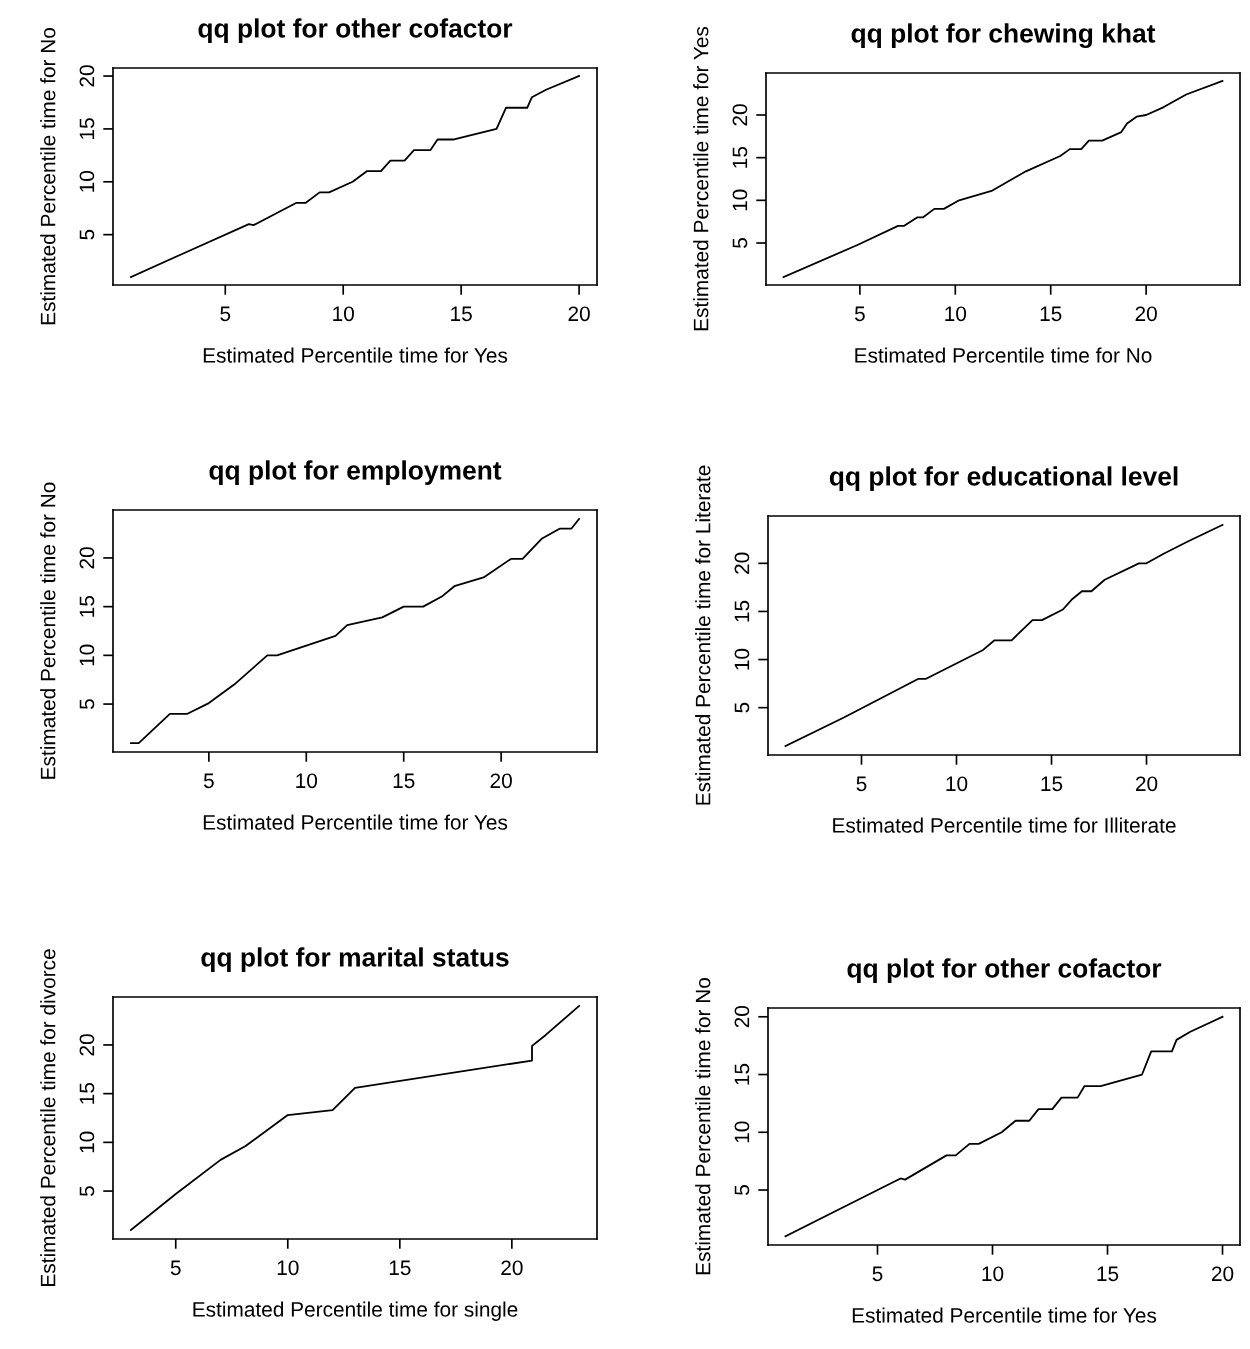 This screenshot has width=1250, height=1349. Describe the element at coordinates (48, 1117) in the screenshot. I see `y-axis-title: Estimated Percentile time for divorce` at that location.